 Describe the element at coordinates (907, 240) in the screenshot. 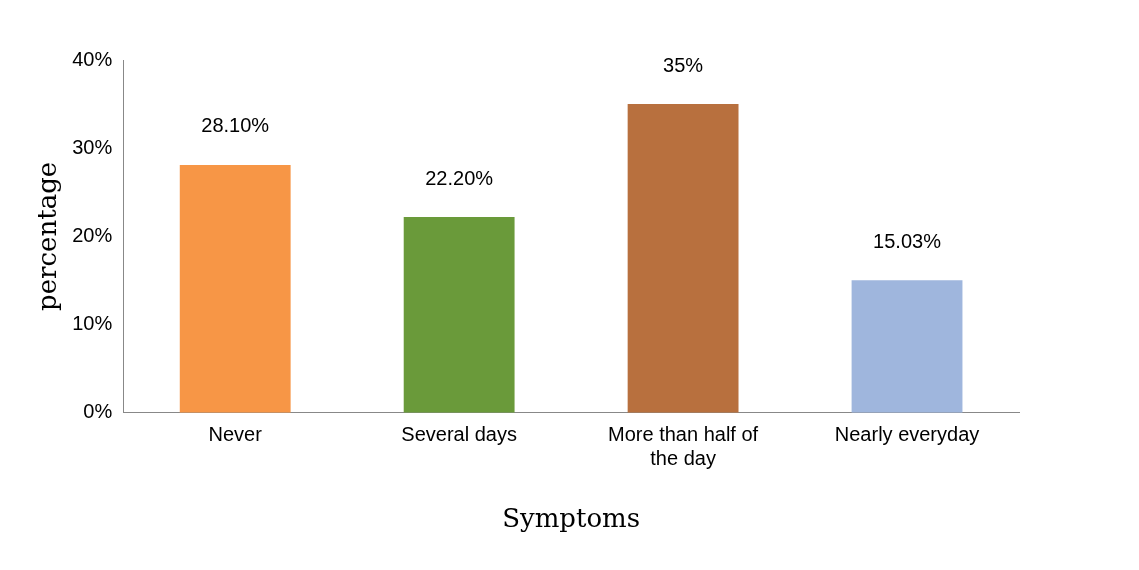

I see `data-label: 15.03%` at that location.